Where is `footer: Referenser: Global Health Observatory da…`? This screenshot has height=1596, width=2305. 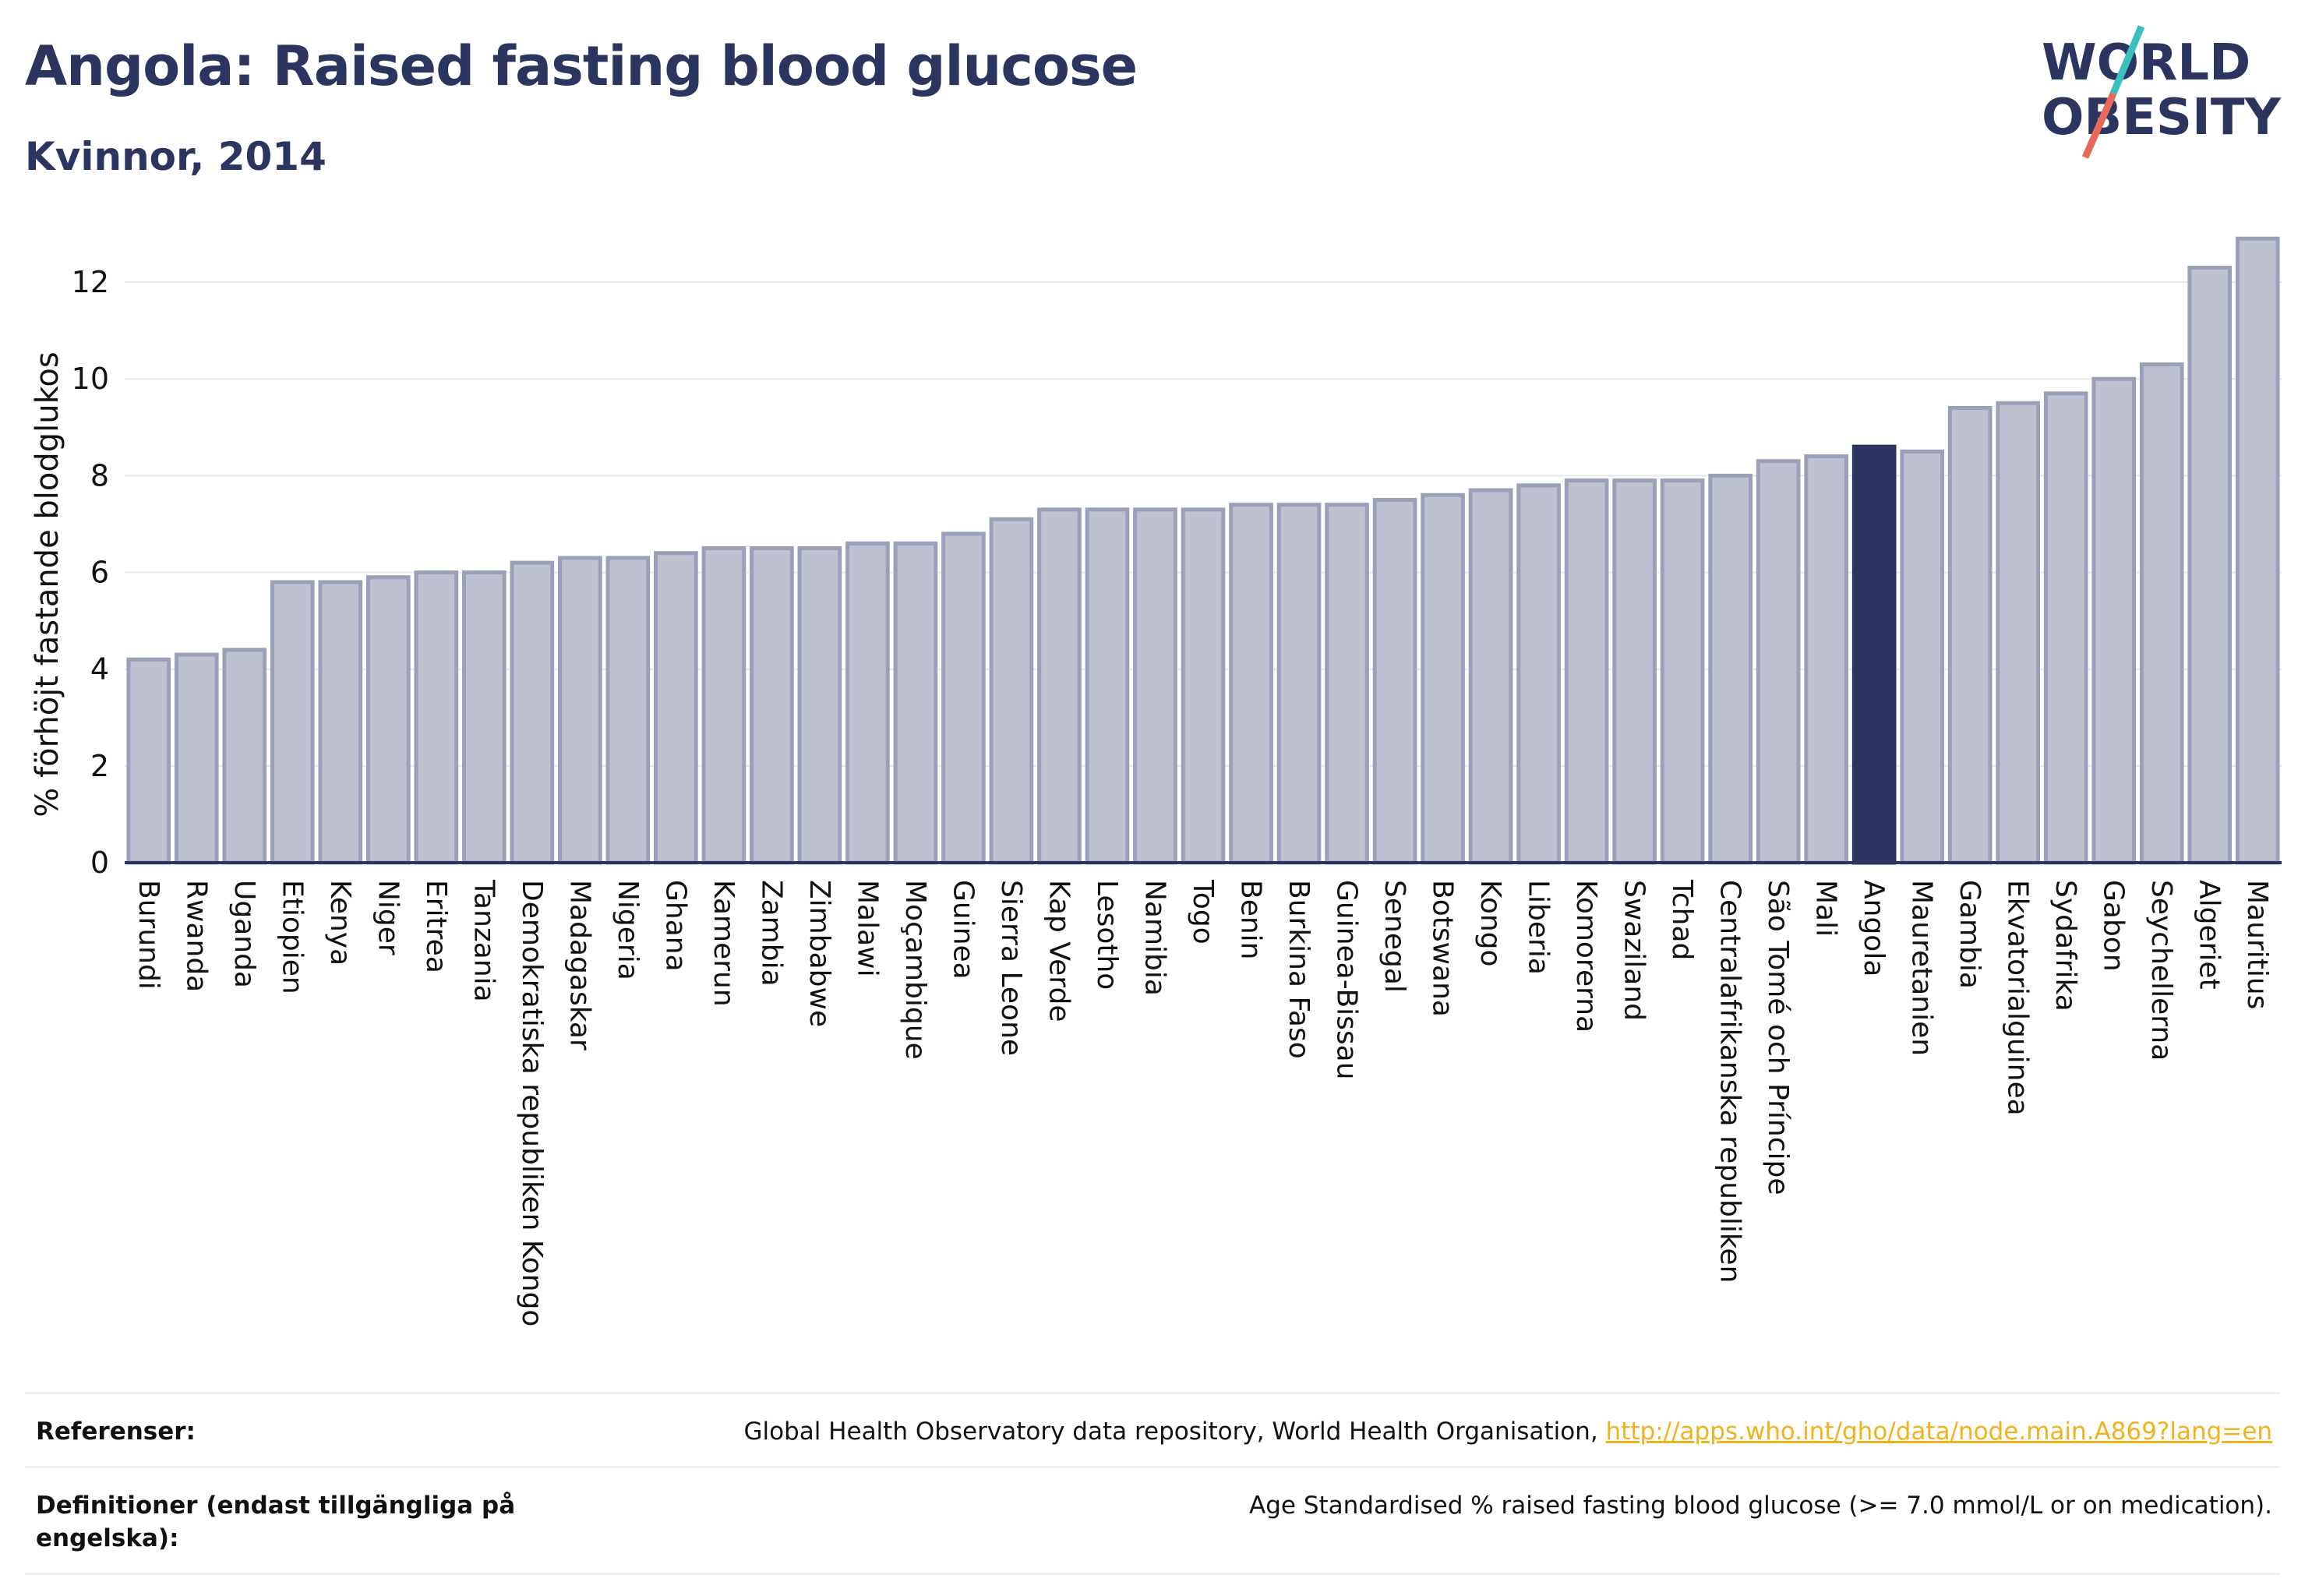 footer: Referenser: Global Health Observatory da… is located at coordinates (1152, 1483).